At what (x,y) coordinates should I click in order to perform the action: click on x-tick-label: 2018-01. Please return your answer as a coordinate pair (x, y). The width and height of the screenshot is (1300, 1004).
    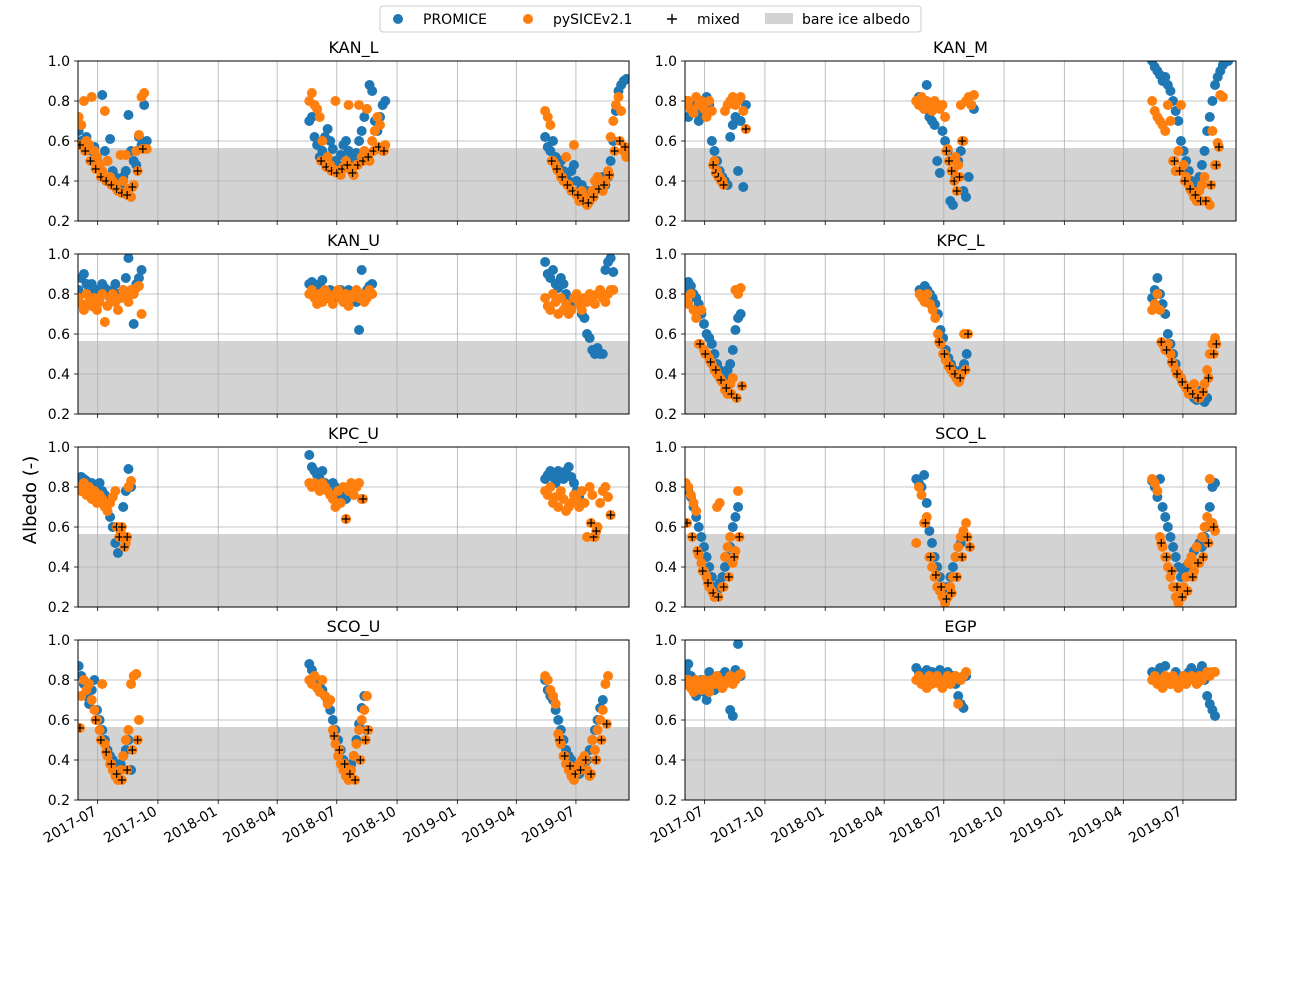
    Looking at the image, I should click on (798, 825).